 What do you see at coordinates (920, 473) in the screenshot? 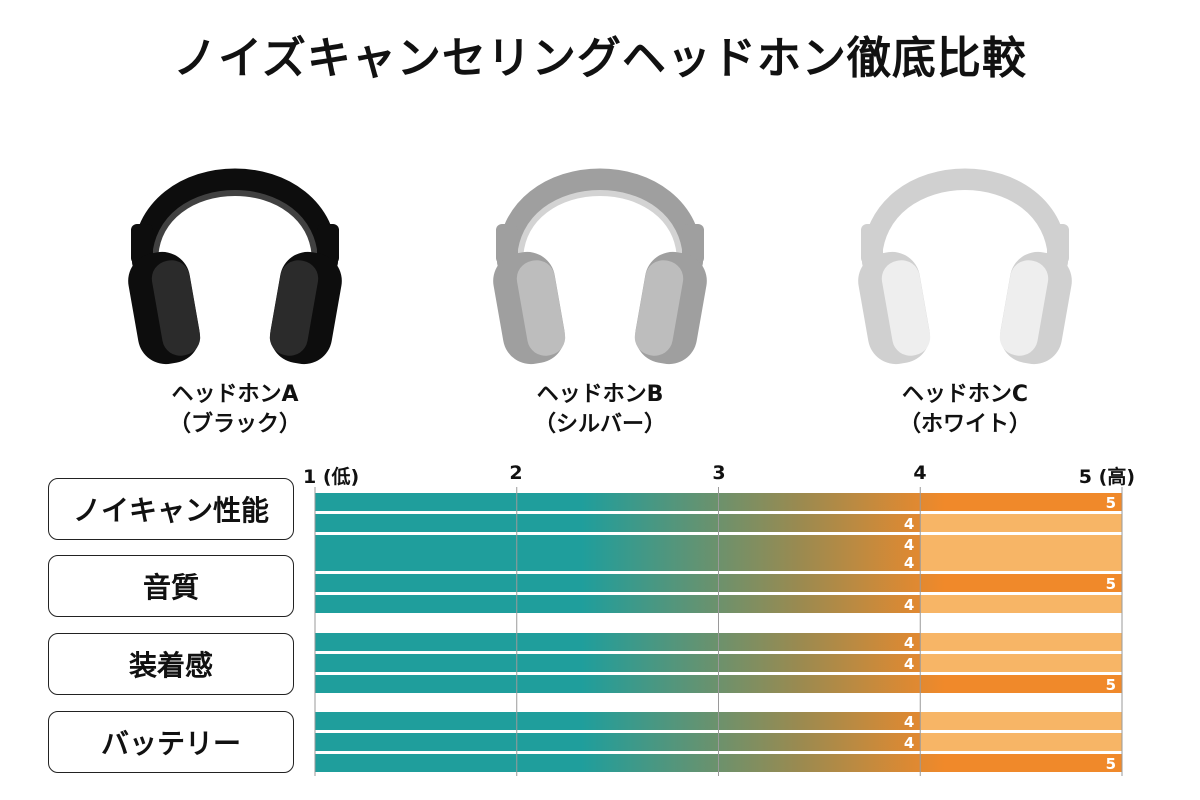
I see `tick-label: 4` at bounding box center [920, 473].